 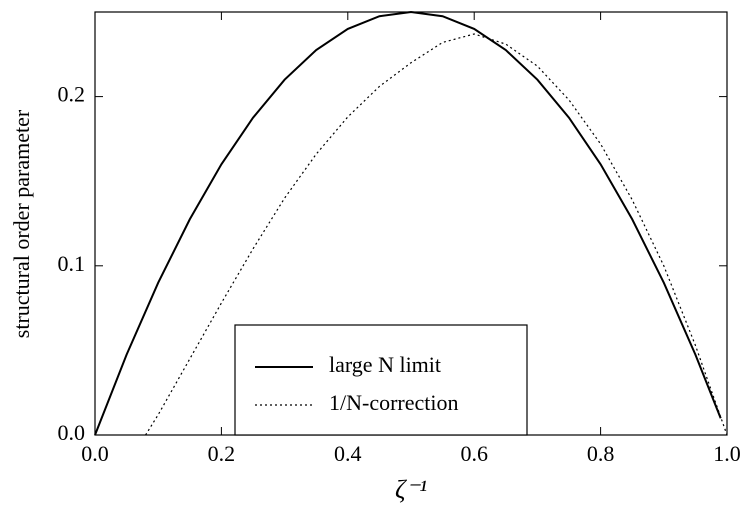 What do you see at coordinates (21, 223) in the screenshot?
I see `y-axis-label: structural order parameter` at bounding box center [21, 223].